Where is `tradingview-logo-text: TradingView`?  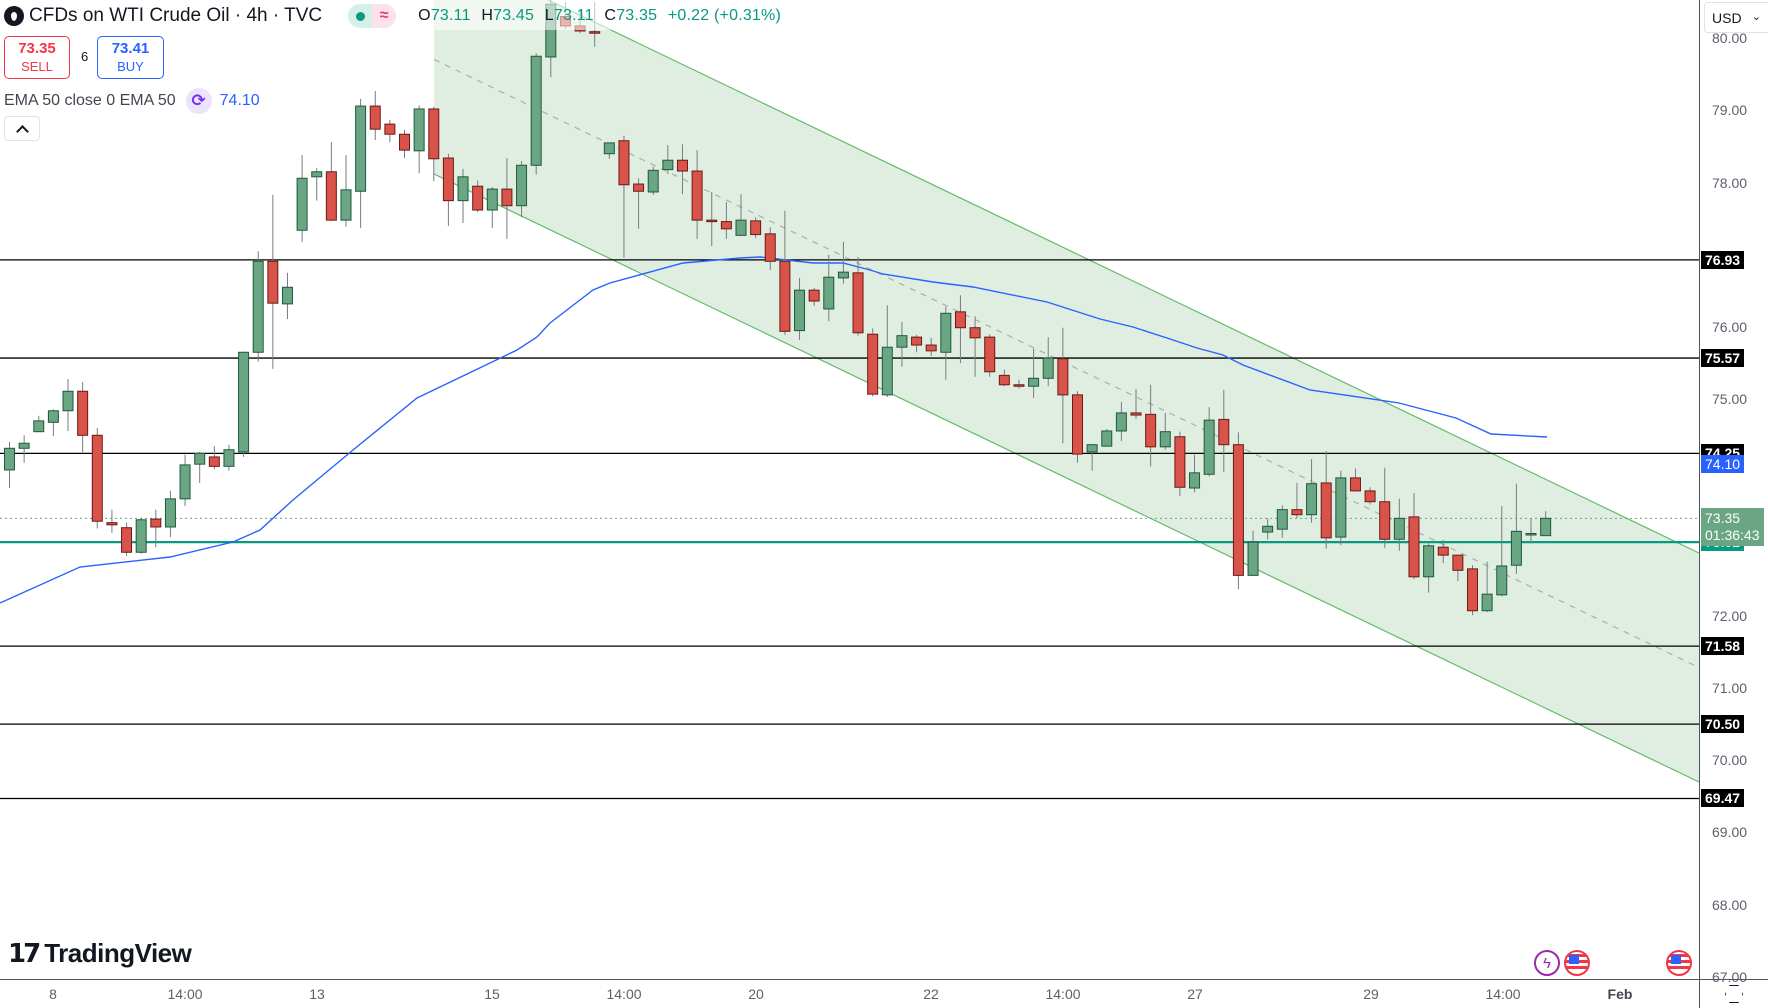
tradingview-logo-text: TradingView is located at coordinates (118, 953).